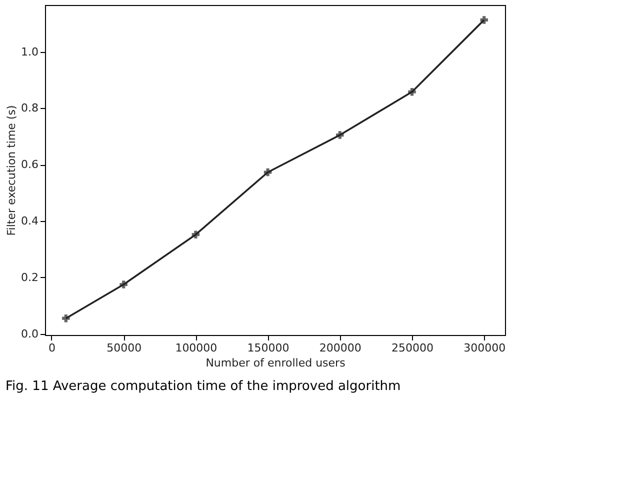 The height and width of the screenshot is (504, 624). Describe the element at coordinates (196, 348) in the screenshot. I see `x-tick-label: 100000` at that location.